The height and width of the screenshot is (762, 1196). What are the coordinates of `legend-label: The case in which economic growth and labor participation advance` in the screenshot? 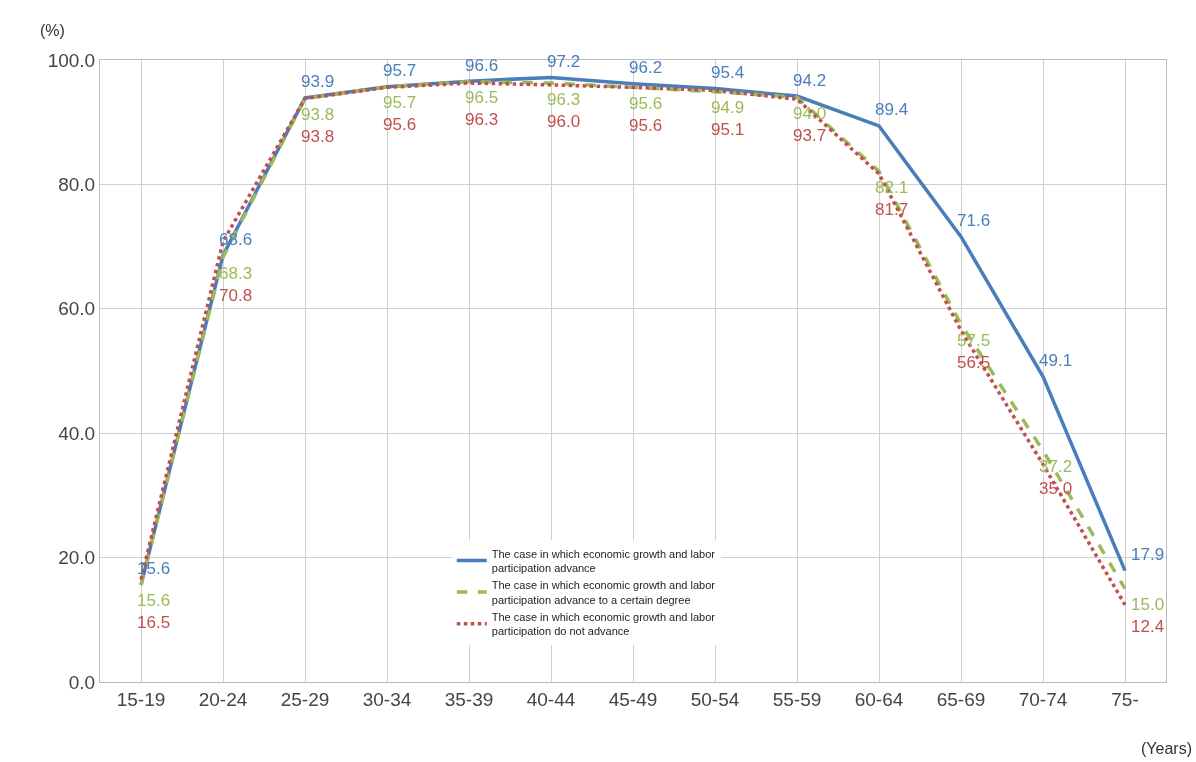 It's located at (603, 560).